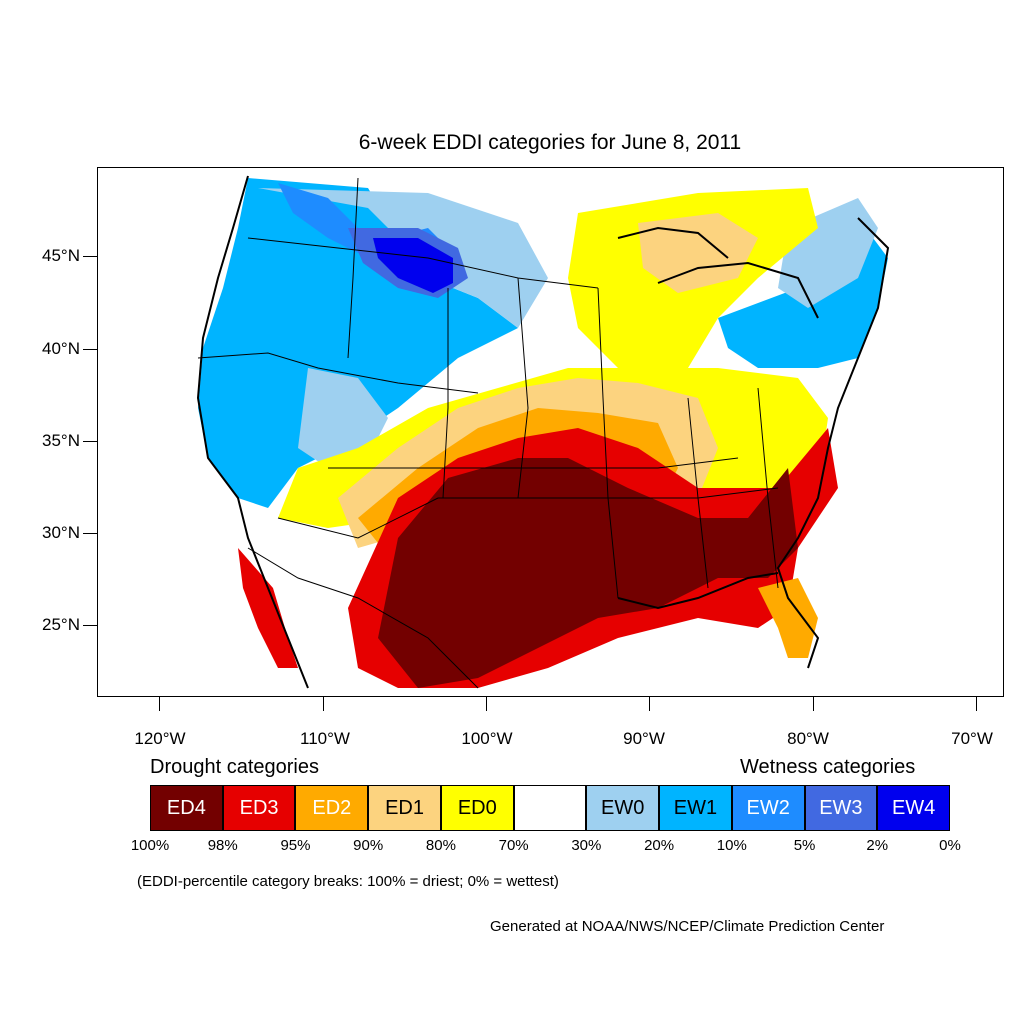  What do you see at coordinates (644, 738) in the screenshot?
I see `lon-label-90: 90°W` at bounding box center [644, 738].